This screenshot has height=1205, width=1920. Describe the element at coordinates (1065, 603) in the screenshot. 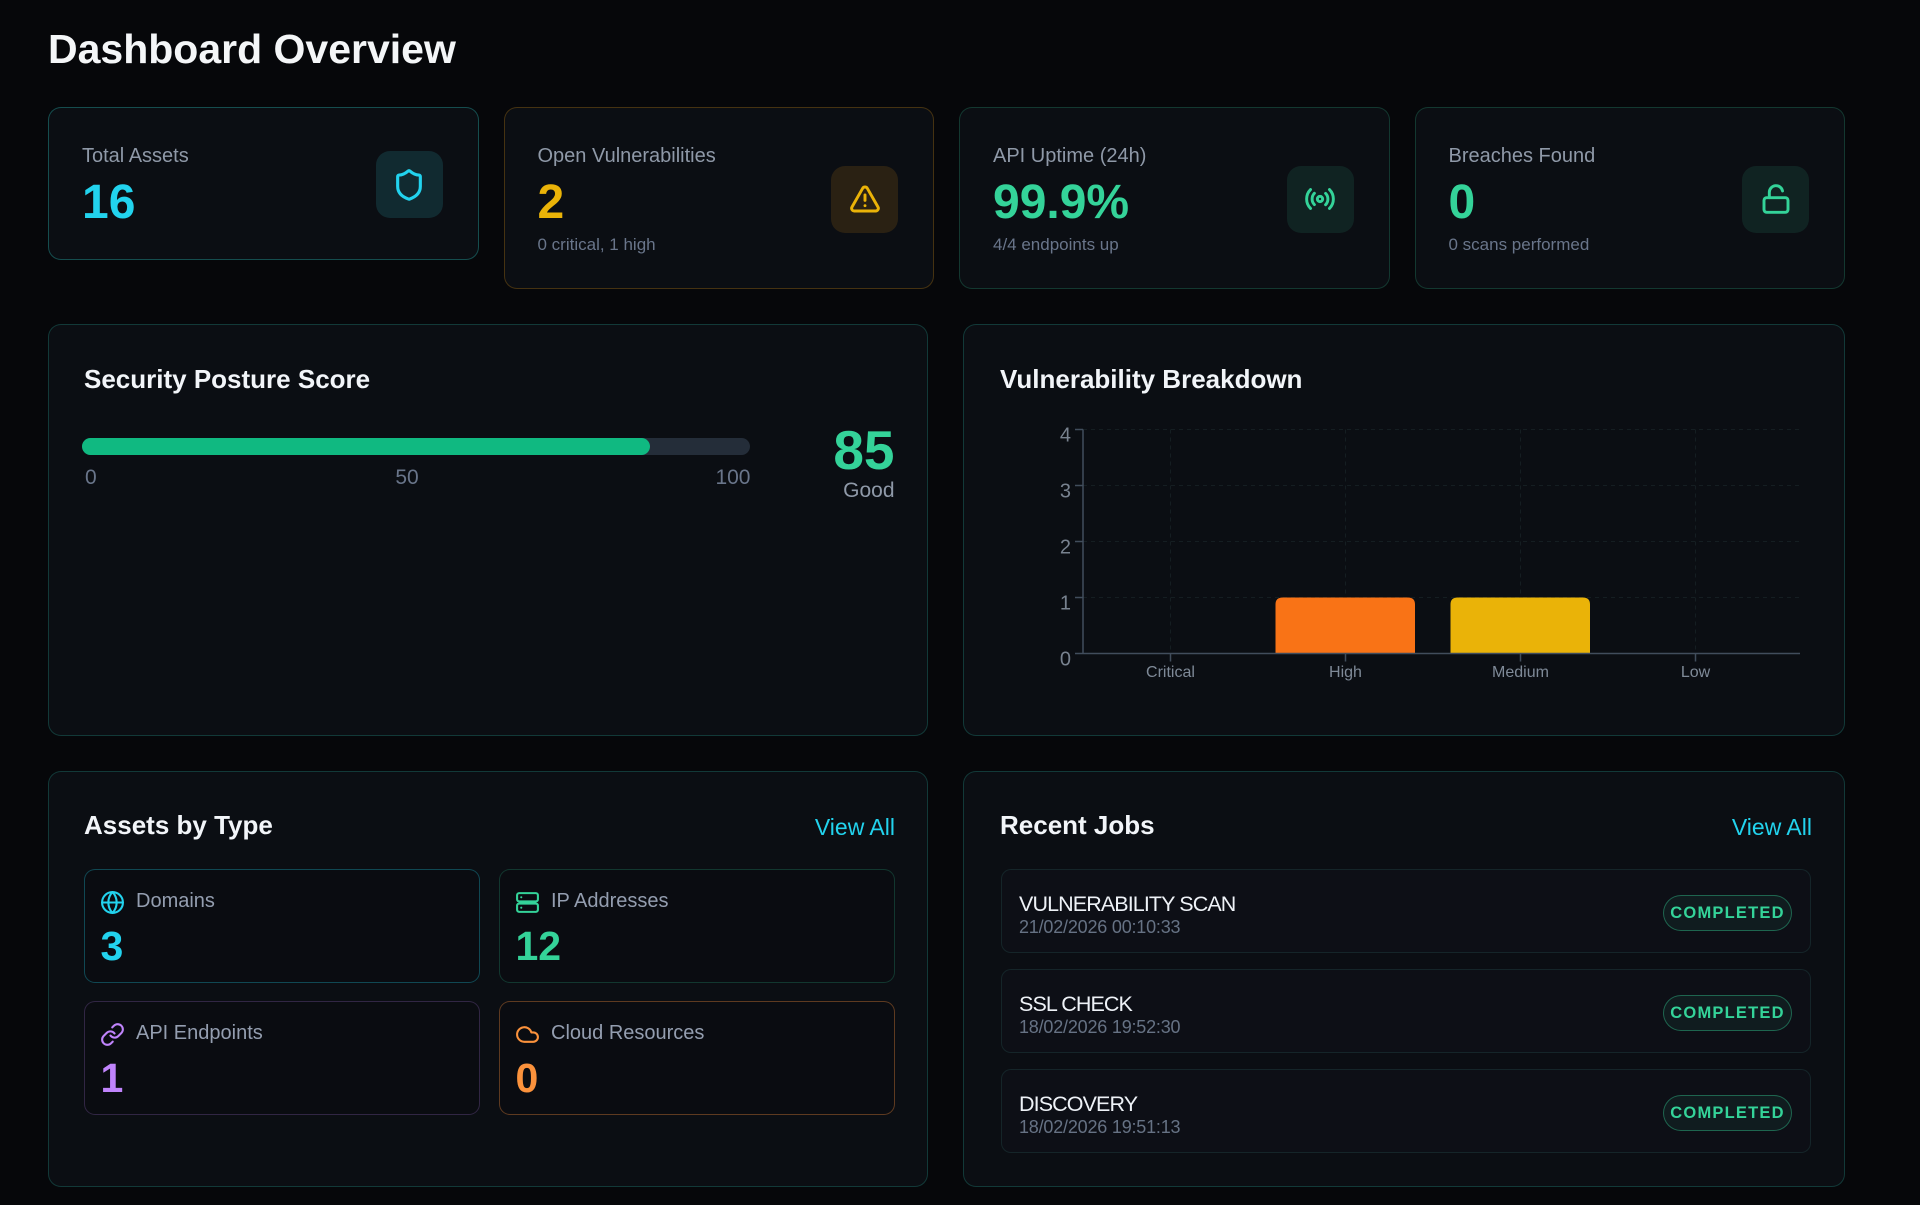

I see `svg-text: 1` at that location.